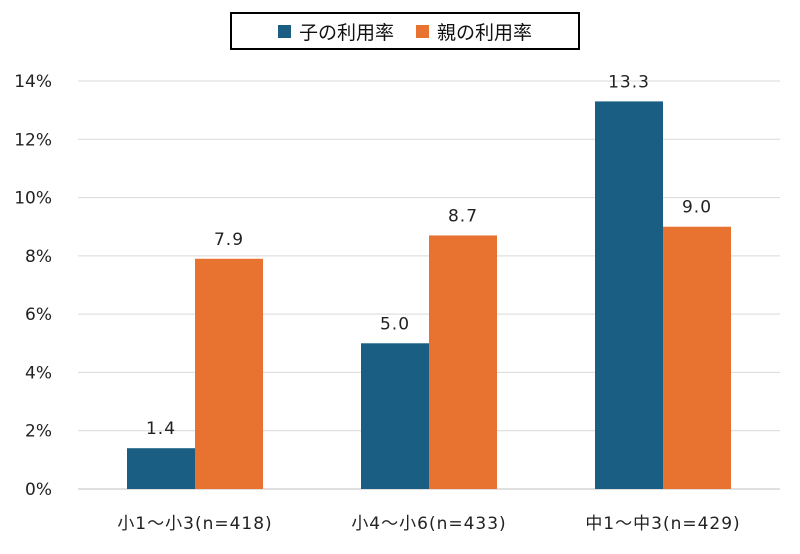 This screenshot has height=554, width=800. Describe the element at coordinates (229, 240) in the screenshot. I see `data-label: 7.9` at that location.